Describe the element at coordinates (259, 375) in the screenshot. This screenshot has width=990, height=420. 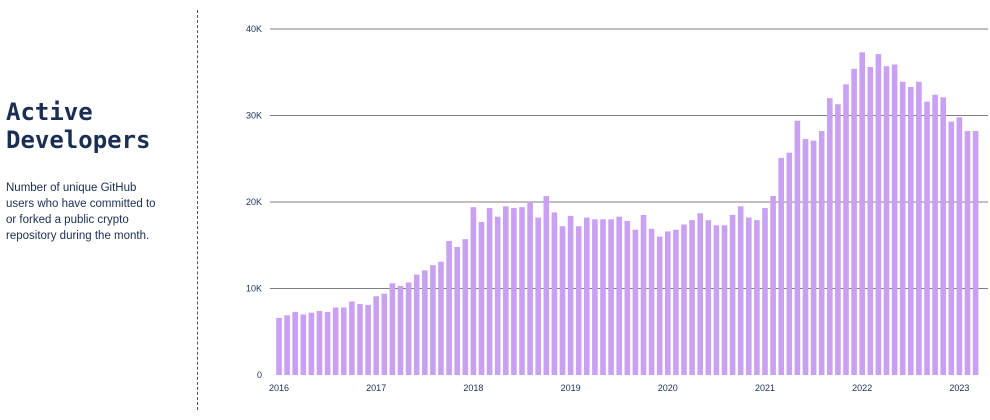
I see `y-tick-label: 0` at that location.